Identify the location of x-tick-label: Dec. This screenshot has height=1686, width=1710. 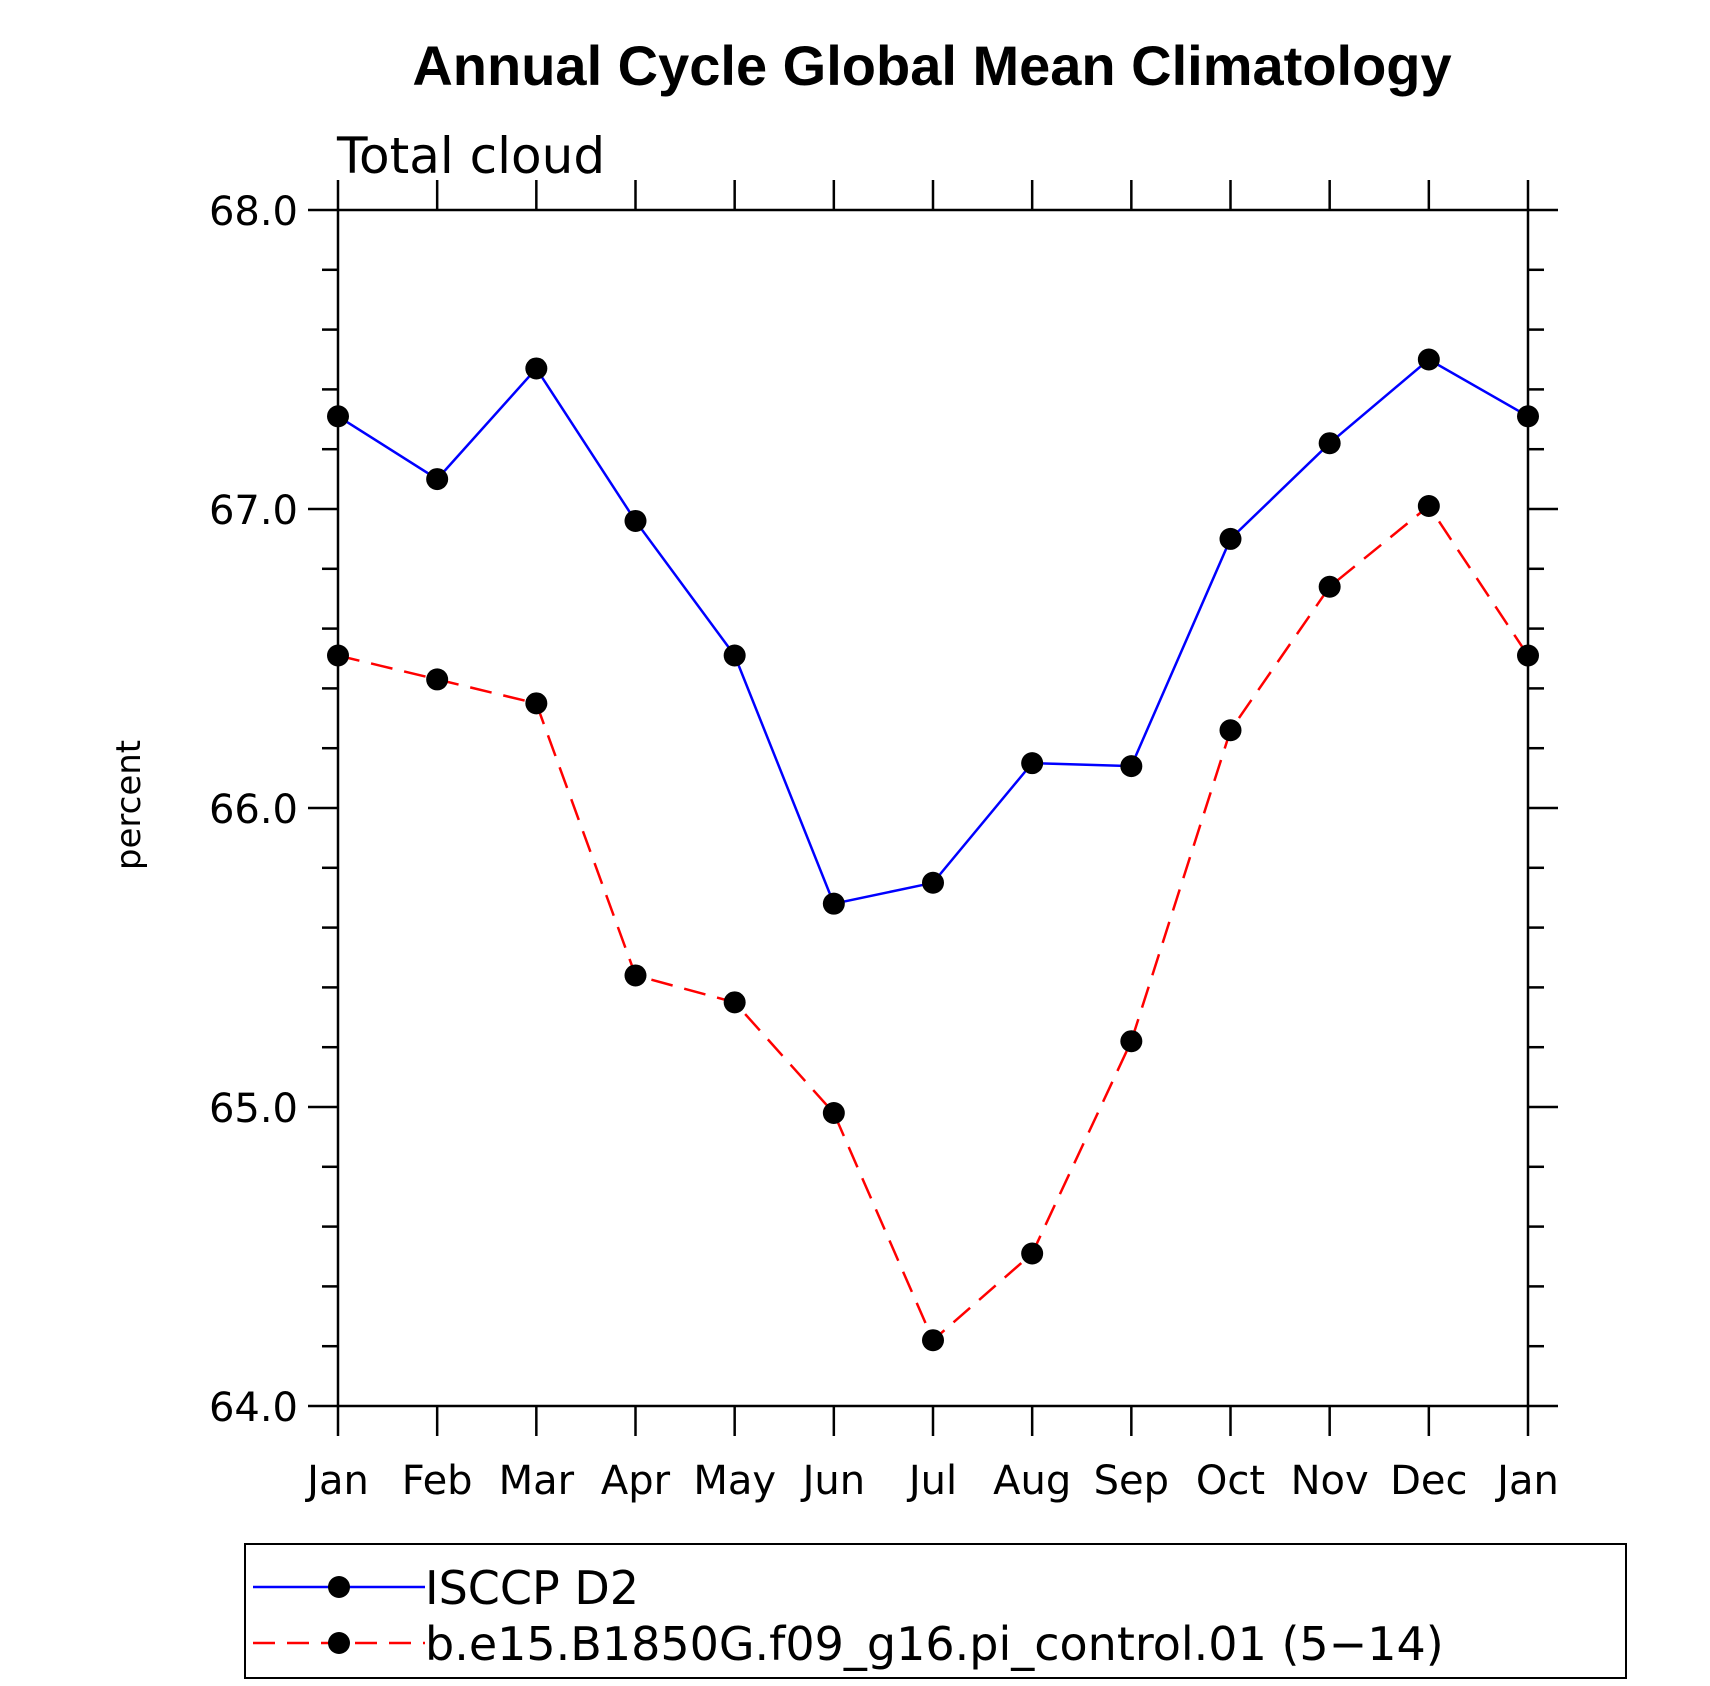
(1428, 1481).